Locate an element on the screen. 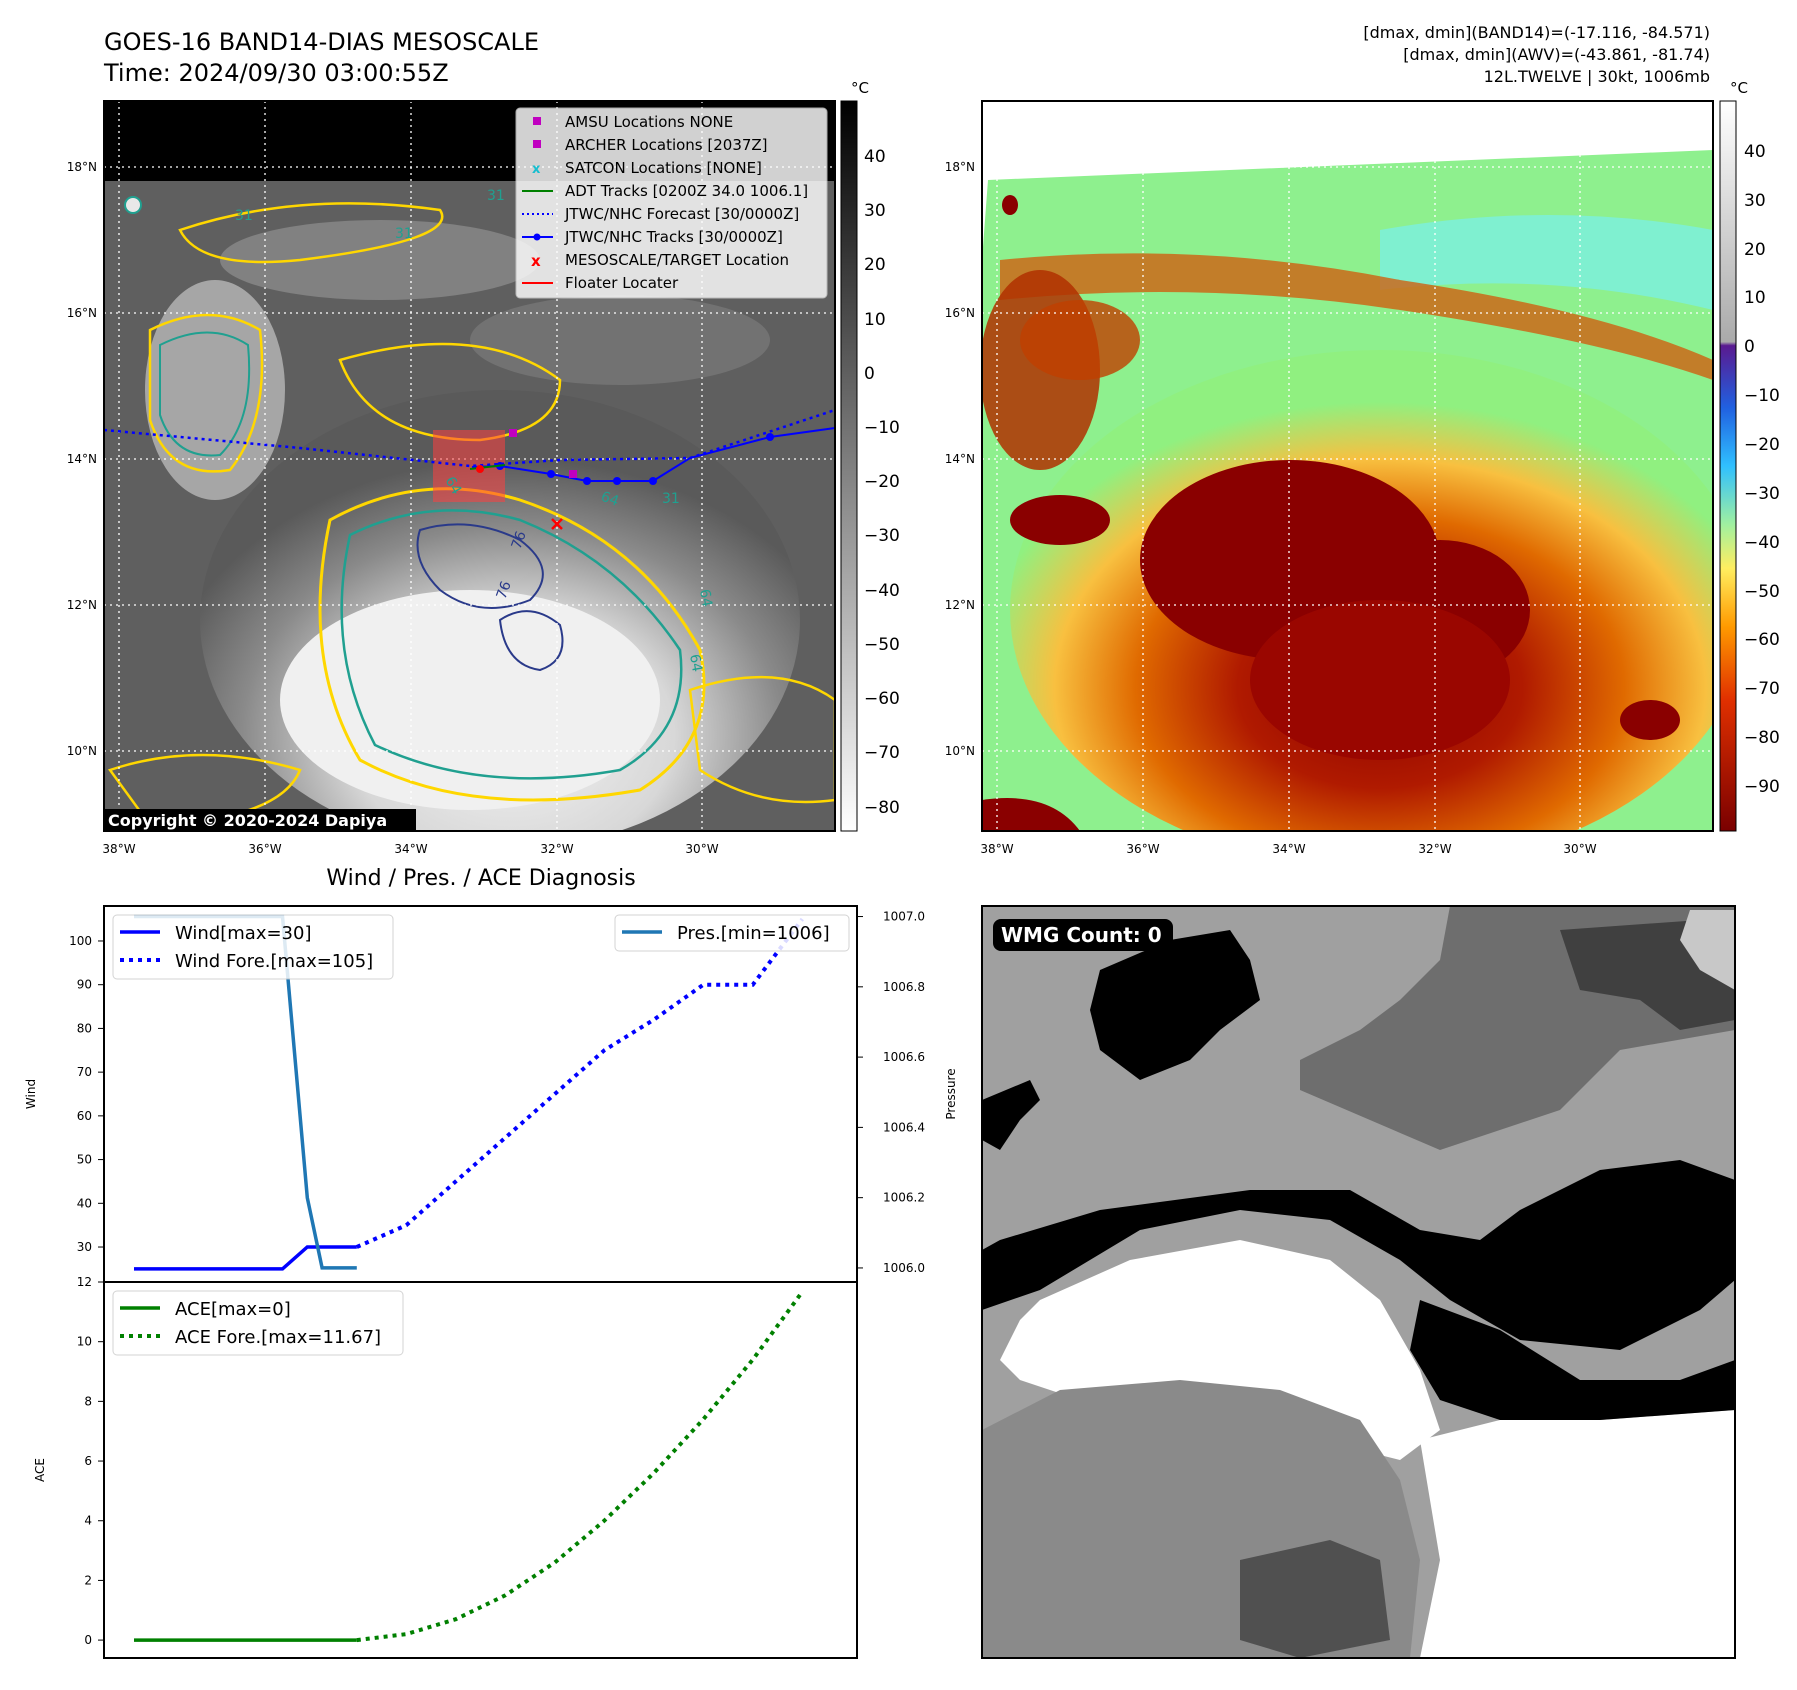 The image size is (1797, 1690). left-cb-tick-30: 30 is located at coordinates (875, 211).